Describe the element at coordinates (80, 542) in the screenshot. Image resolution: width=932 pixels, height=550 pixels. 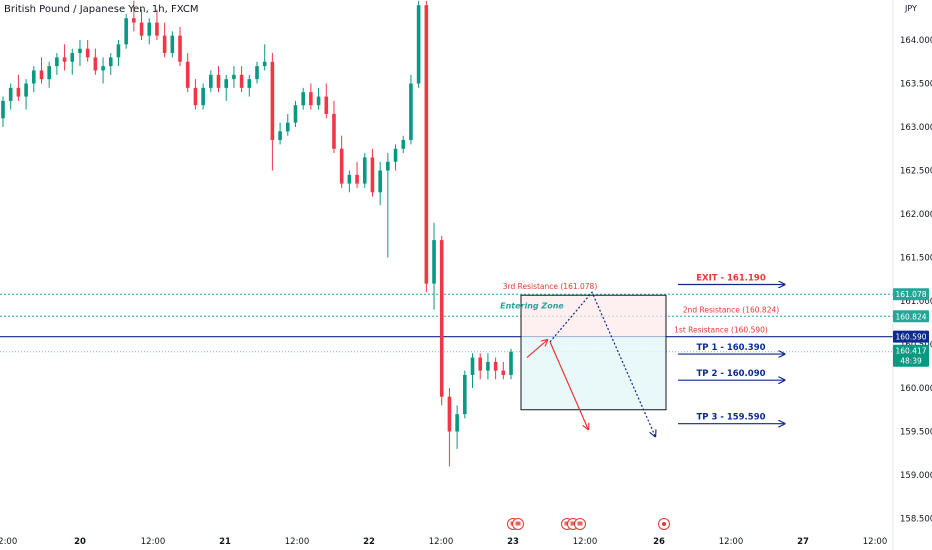
I see `time-tick-label: 20` at that location.